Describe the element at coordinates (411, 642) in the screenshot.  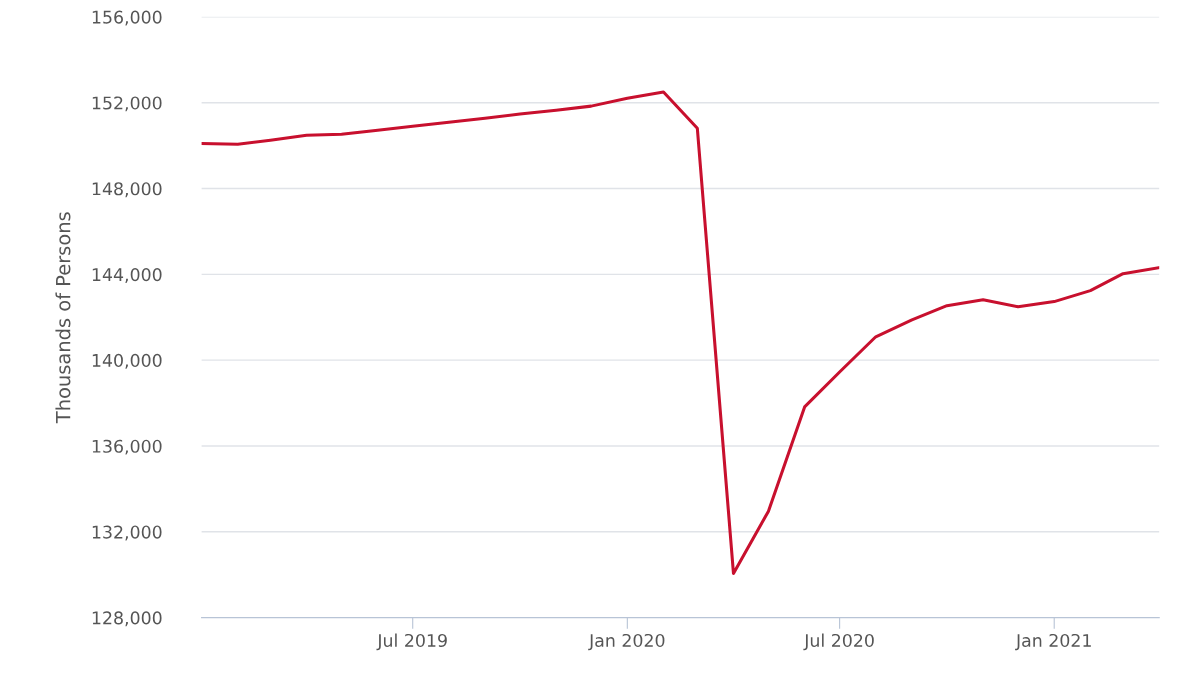
I see `x-tick-label: Jul 2019` at that location.